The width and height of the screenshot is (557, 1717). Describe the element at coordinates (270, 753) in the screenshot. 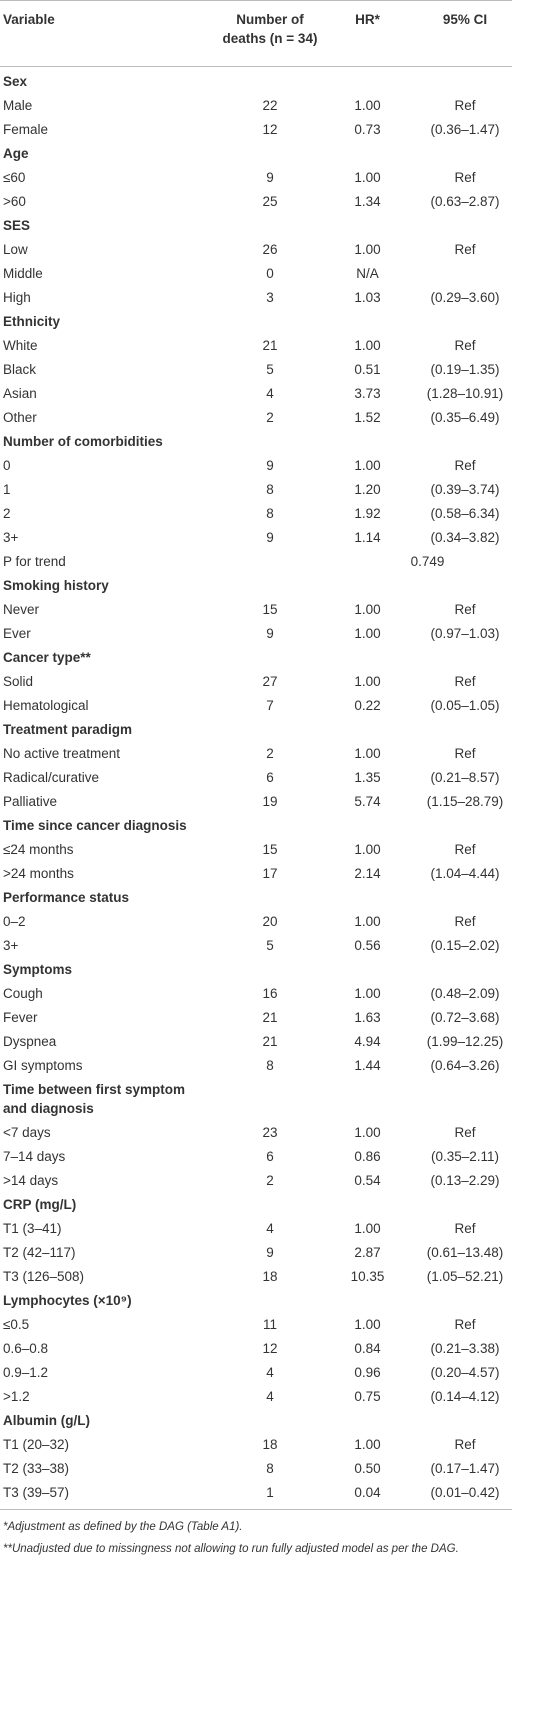

I see `deaths-cell: 2` at that location.